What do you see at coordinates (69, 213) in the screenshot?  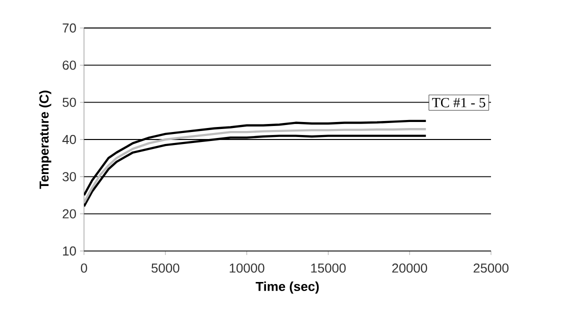 I see `y-tick-label: 20` at bounding box center [69, 213].